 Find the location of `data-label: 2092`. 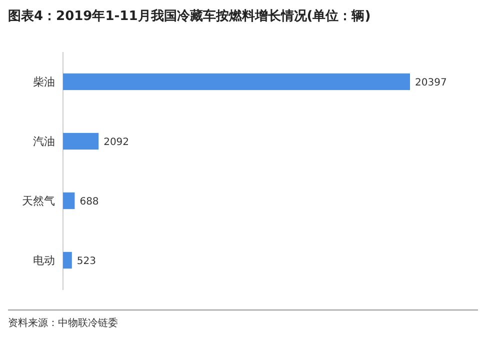

data-label: 2092 is located at coordinates (117, 142).